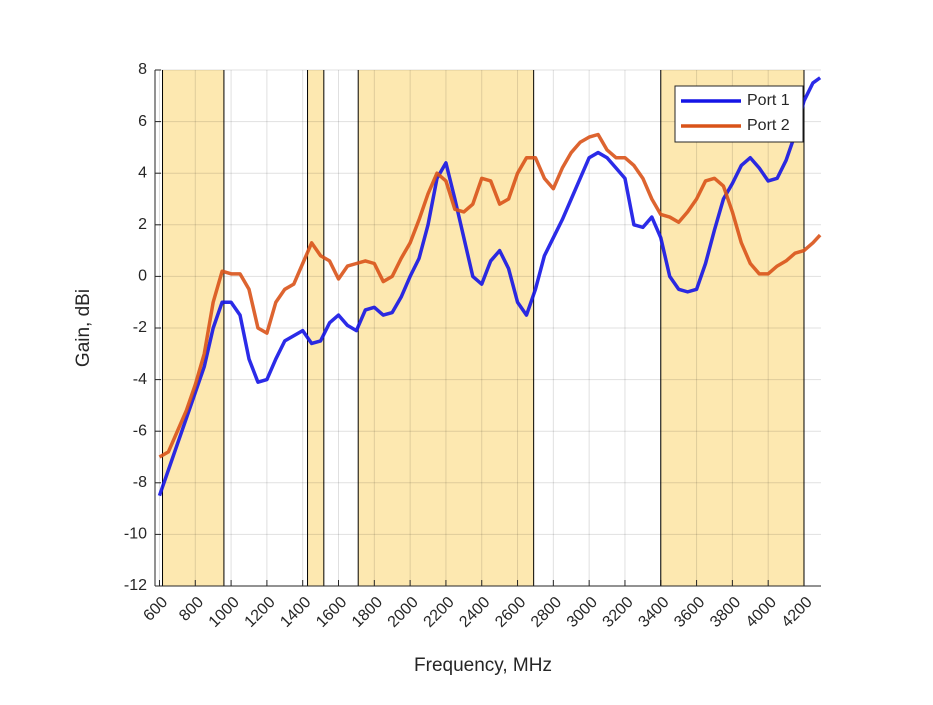  Describe the element at coordinates (140, 327) in the screenshot. I see `y-tick-label: -2` at that location.